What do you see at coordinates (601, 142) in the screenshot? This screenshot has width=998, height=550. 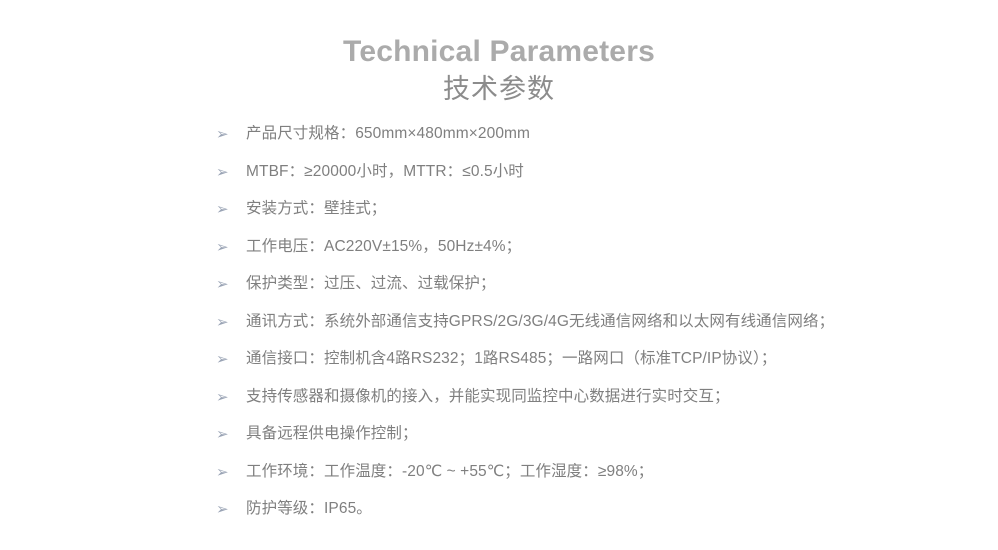 I see `list-item: ➢ 产品尺寸规格：650mm×480mm×200mm` at bounding box center [601, 142].